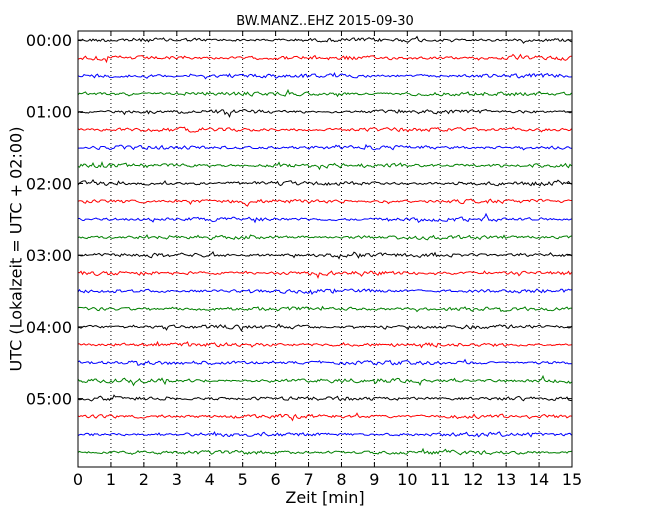  Describe the element at coordinates (243, 479) in the screenshot. I see `x-tick-label: 5` at that location.